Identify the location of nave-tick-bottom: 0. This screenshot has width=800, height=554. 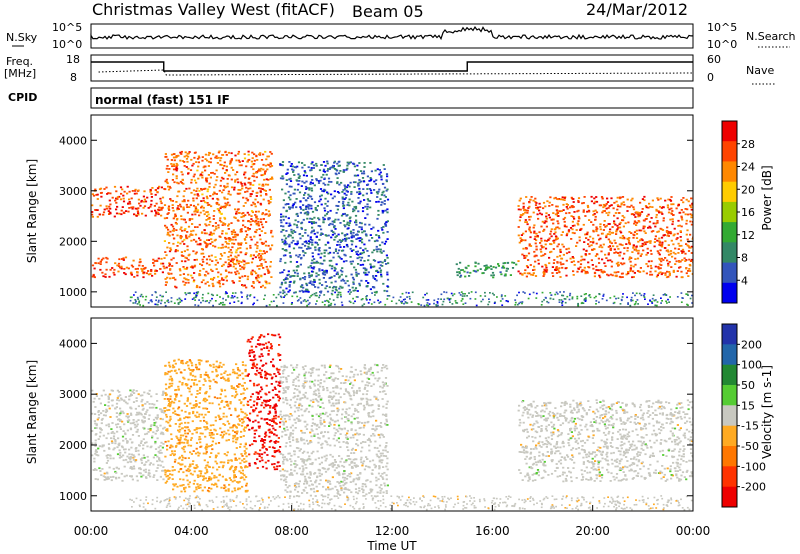
(710, 77).